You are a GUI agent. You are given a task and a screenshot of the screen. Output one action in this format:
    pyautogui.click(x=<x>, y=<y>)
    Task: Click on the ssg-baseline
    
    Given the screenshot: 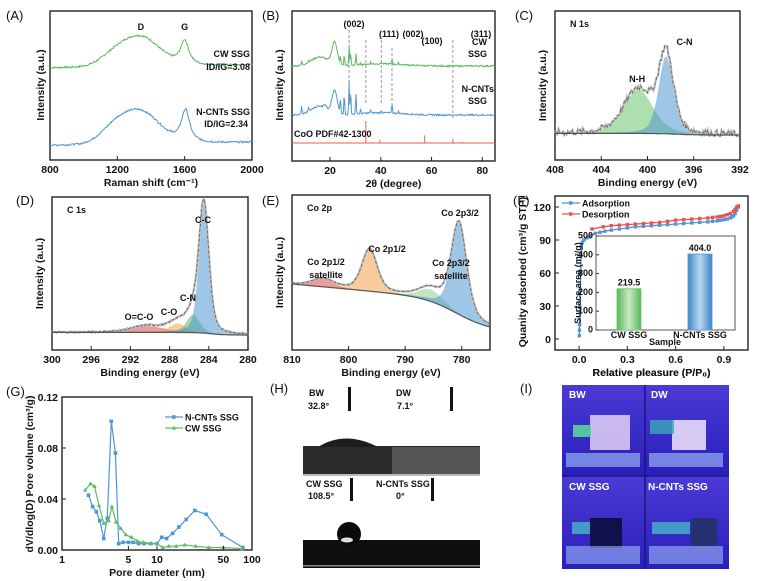 What is the action you would take?
    pyautogui.click(x=391, y=566)
    